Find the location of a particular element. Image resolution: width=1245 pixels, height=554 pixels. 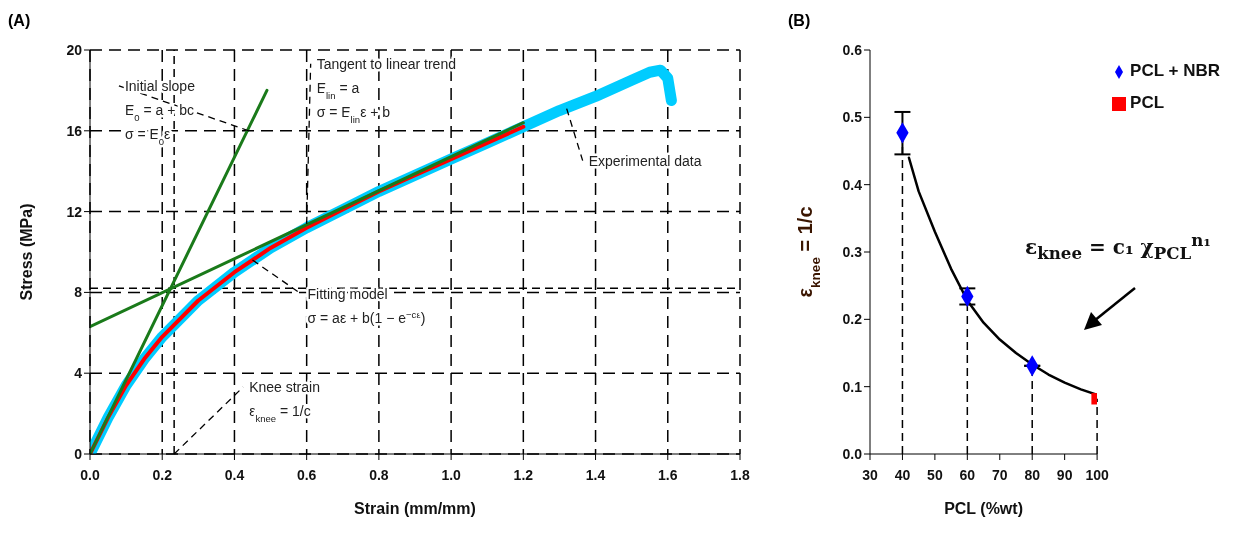

x-tick-label: 0.2 is located at coordinates (162, 474).